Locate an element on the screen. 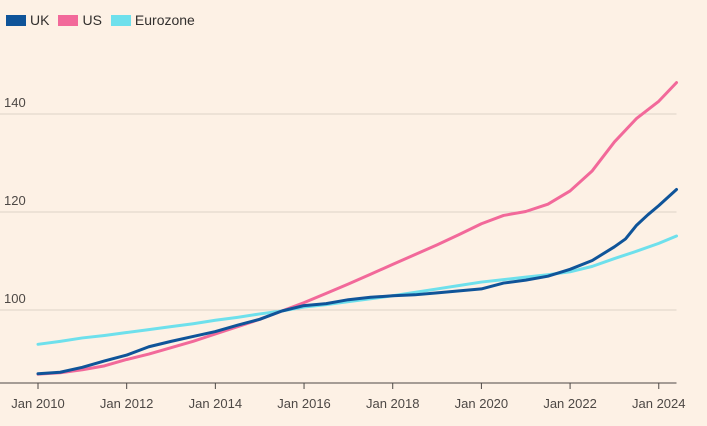  chart-legend: UK US Eurozone is located at coordinates (105, 20).